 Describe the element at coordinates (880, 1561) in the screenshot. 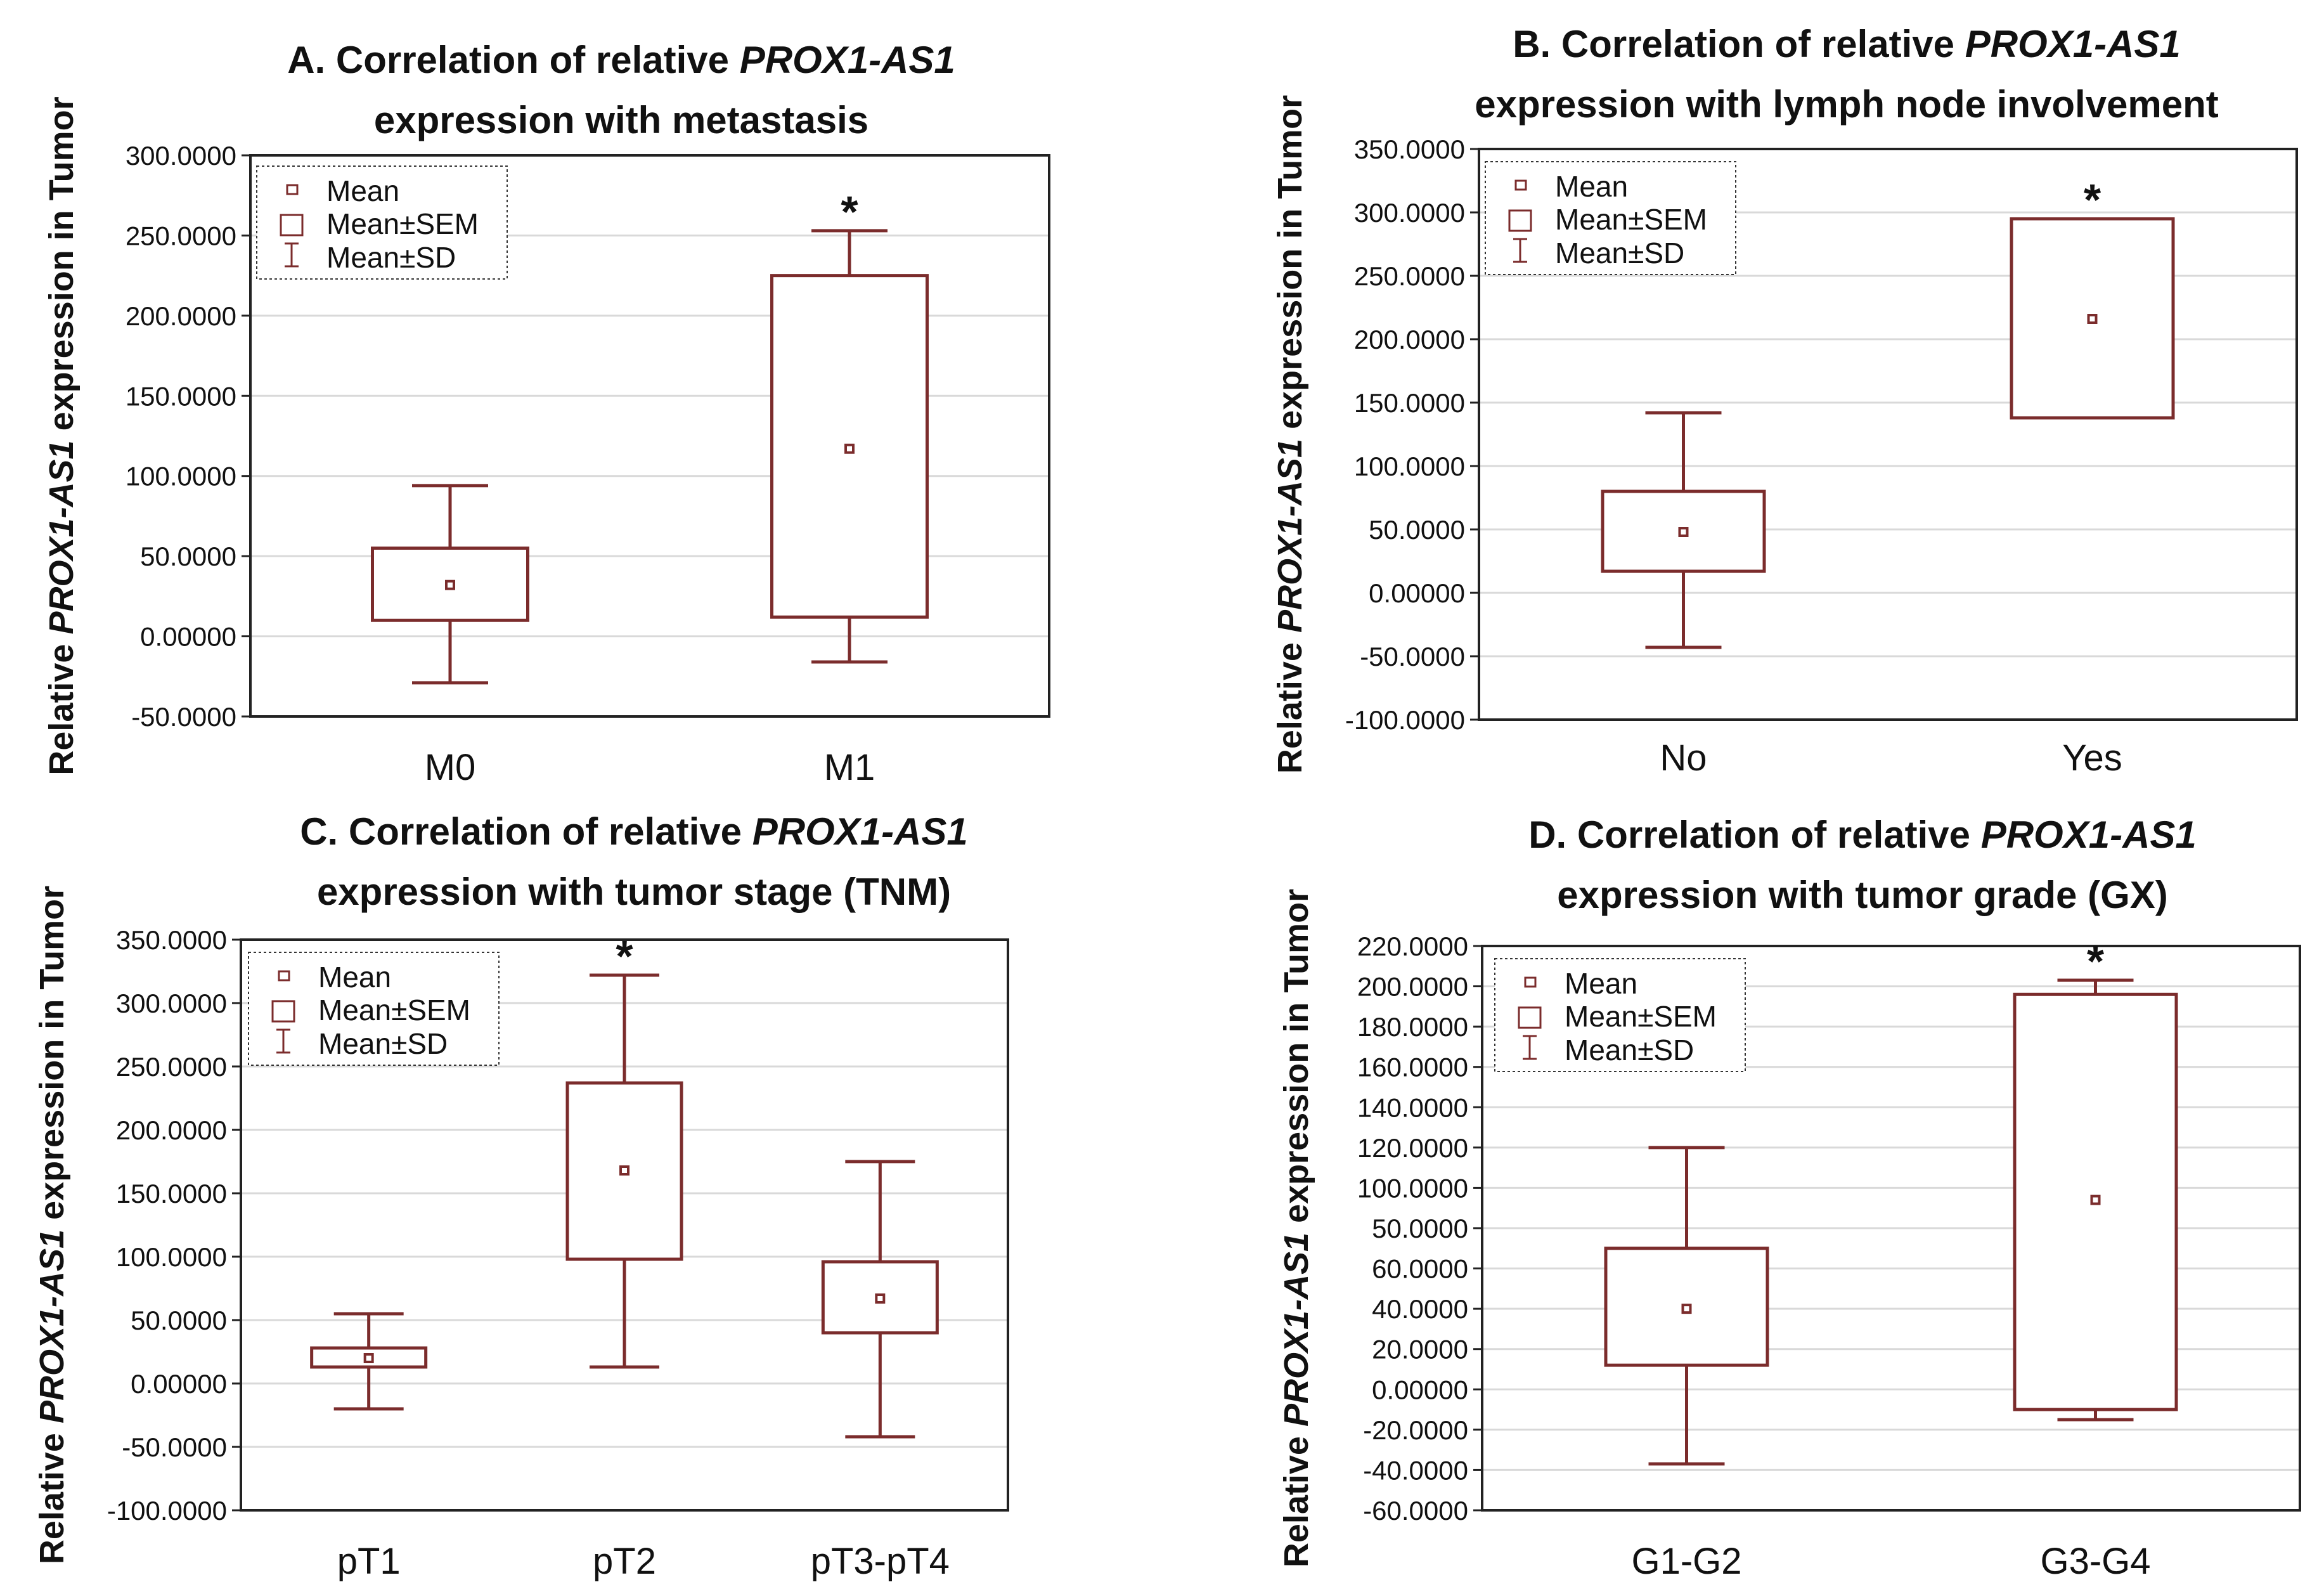

I see `x-category-label: pT3-pT4` at that location.